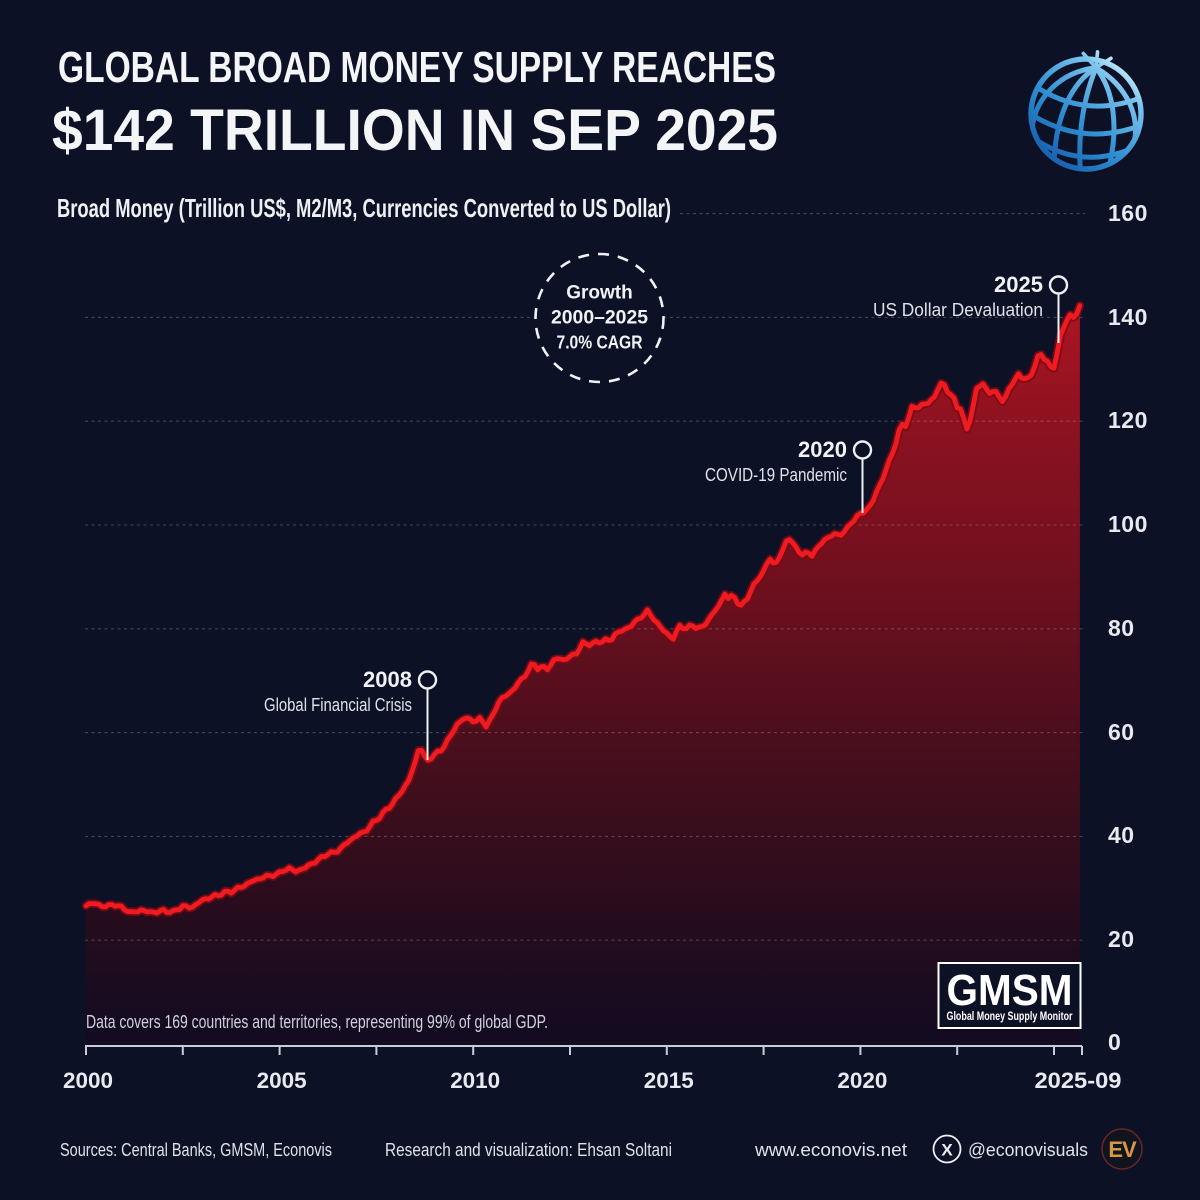  I want to click on svg-text: GMSM, so click(1010, 990).